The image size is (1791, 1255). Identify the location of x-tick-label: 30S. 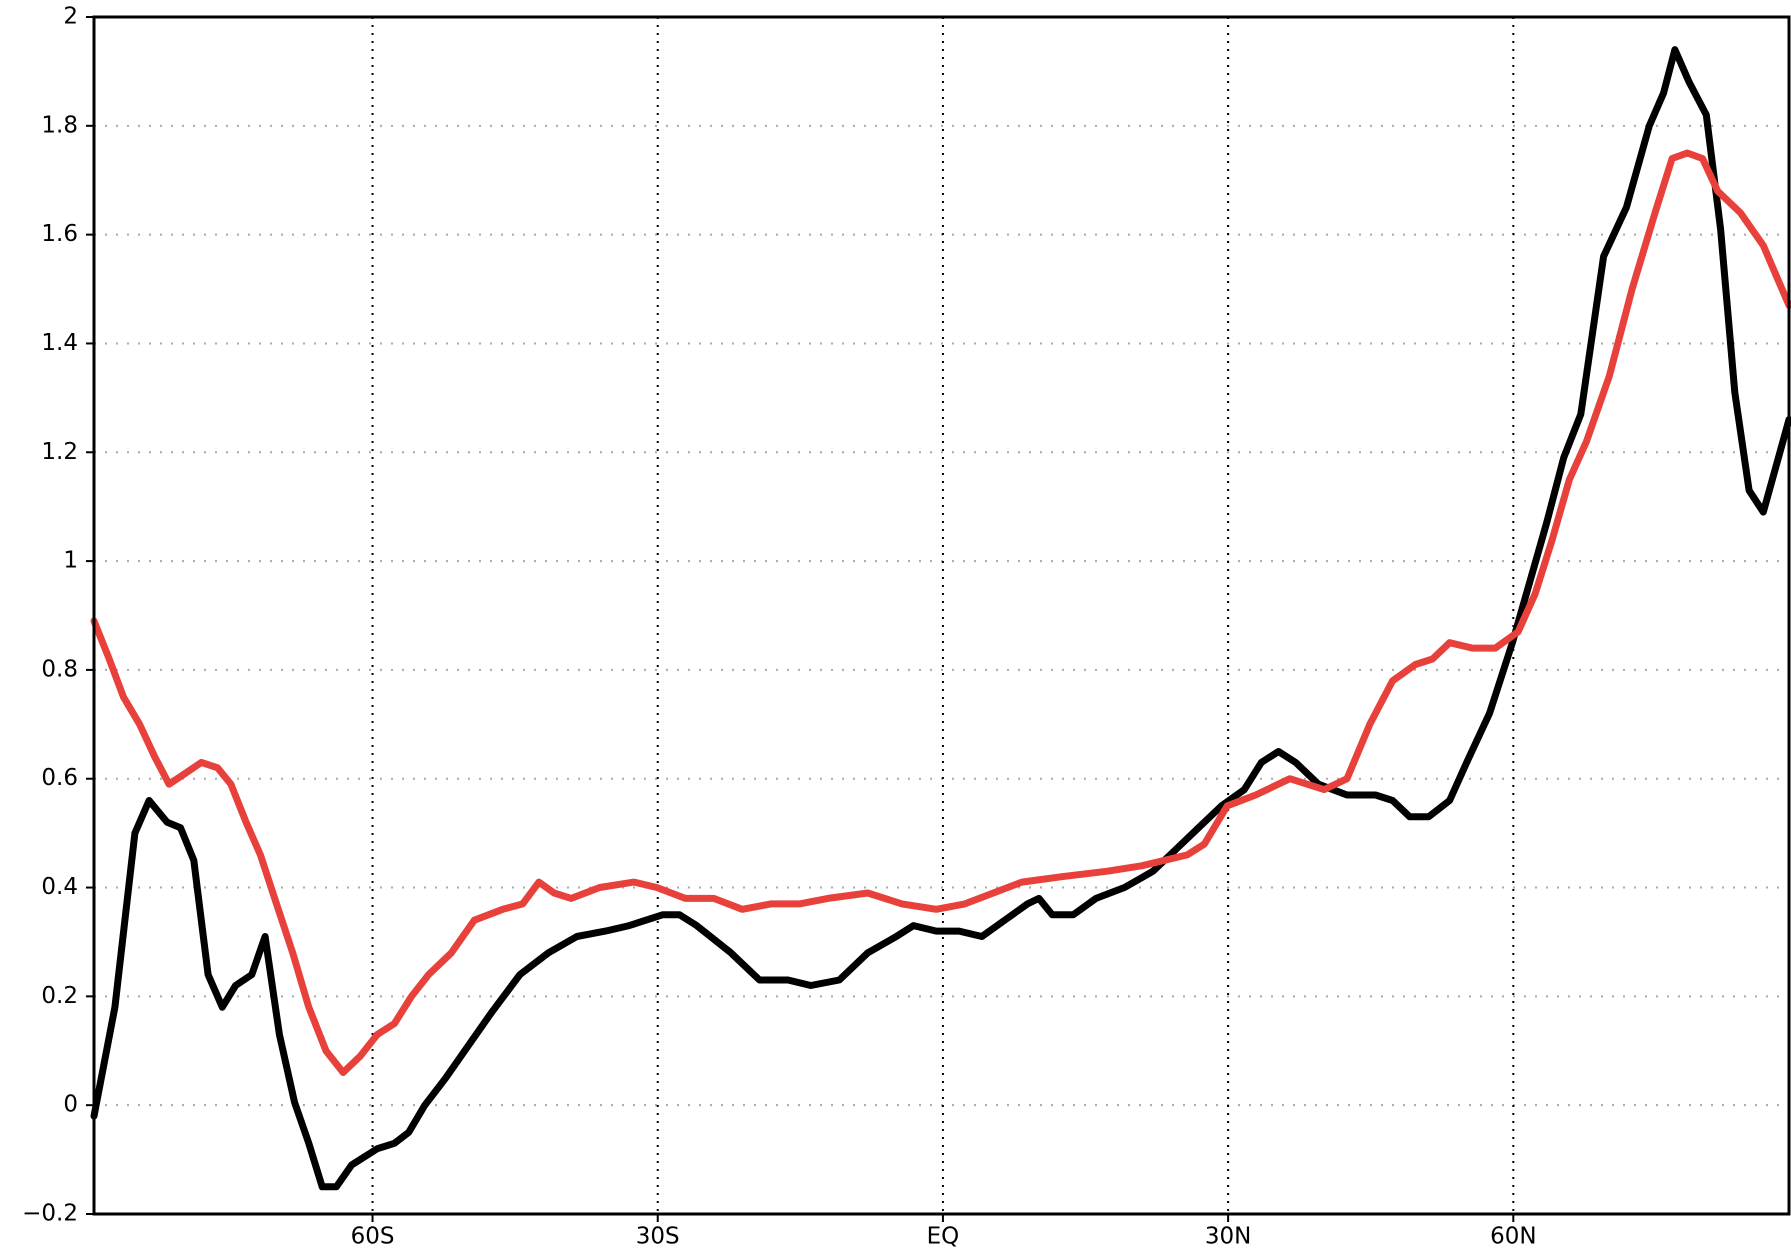
(658, 1237).